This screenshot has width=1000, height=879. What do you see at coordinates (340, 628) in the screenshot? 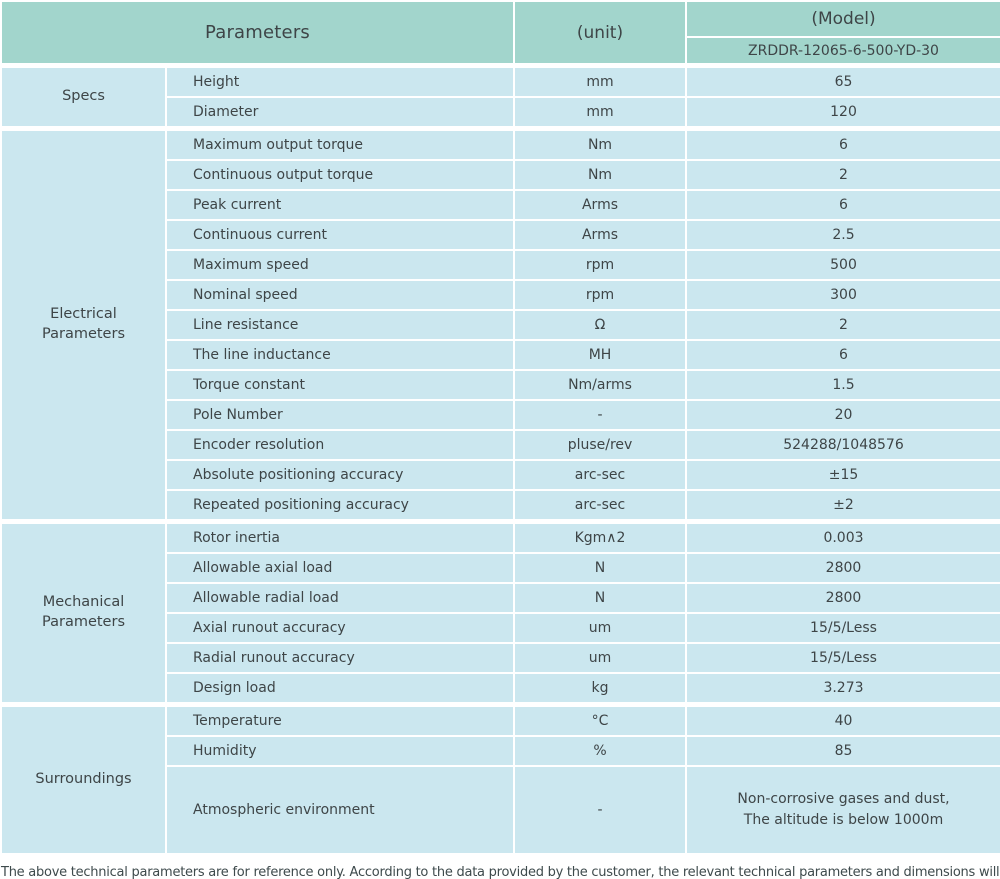
I see `parameter-name: Axial runout accuracy` at bounding box center [340, 628].